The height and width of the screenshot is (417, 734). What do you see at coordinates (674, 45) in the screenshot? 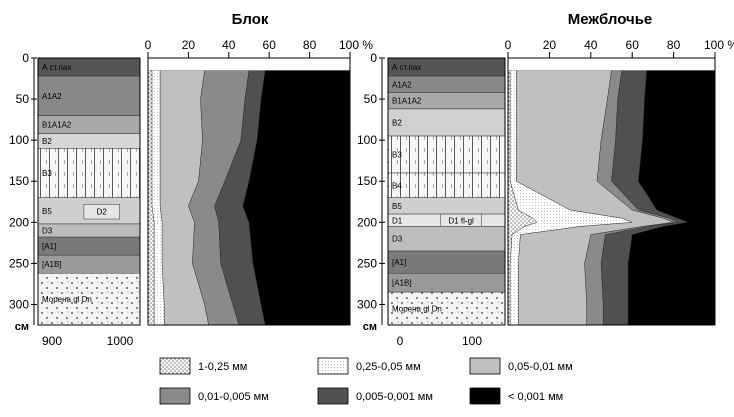
I see `percent-tick-label: 80` at bounding box center [674, 45].